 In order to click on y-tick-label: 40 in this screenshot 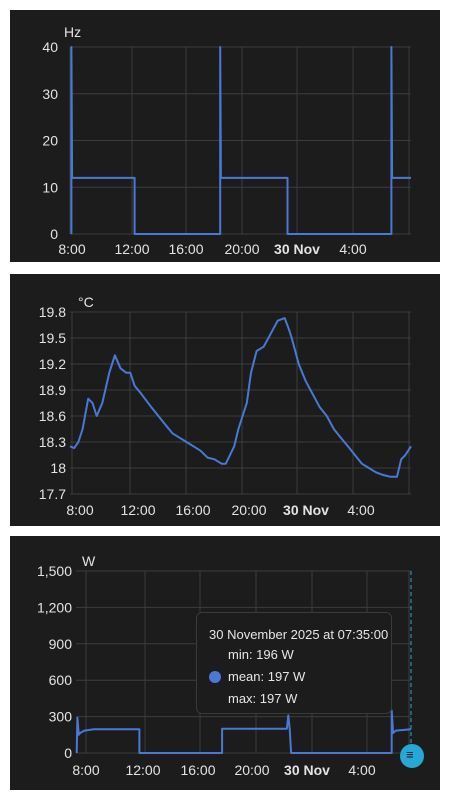, I will do `click(50, 47)`.